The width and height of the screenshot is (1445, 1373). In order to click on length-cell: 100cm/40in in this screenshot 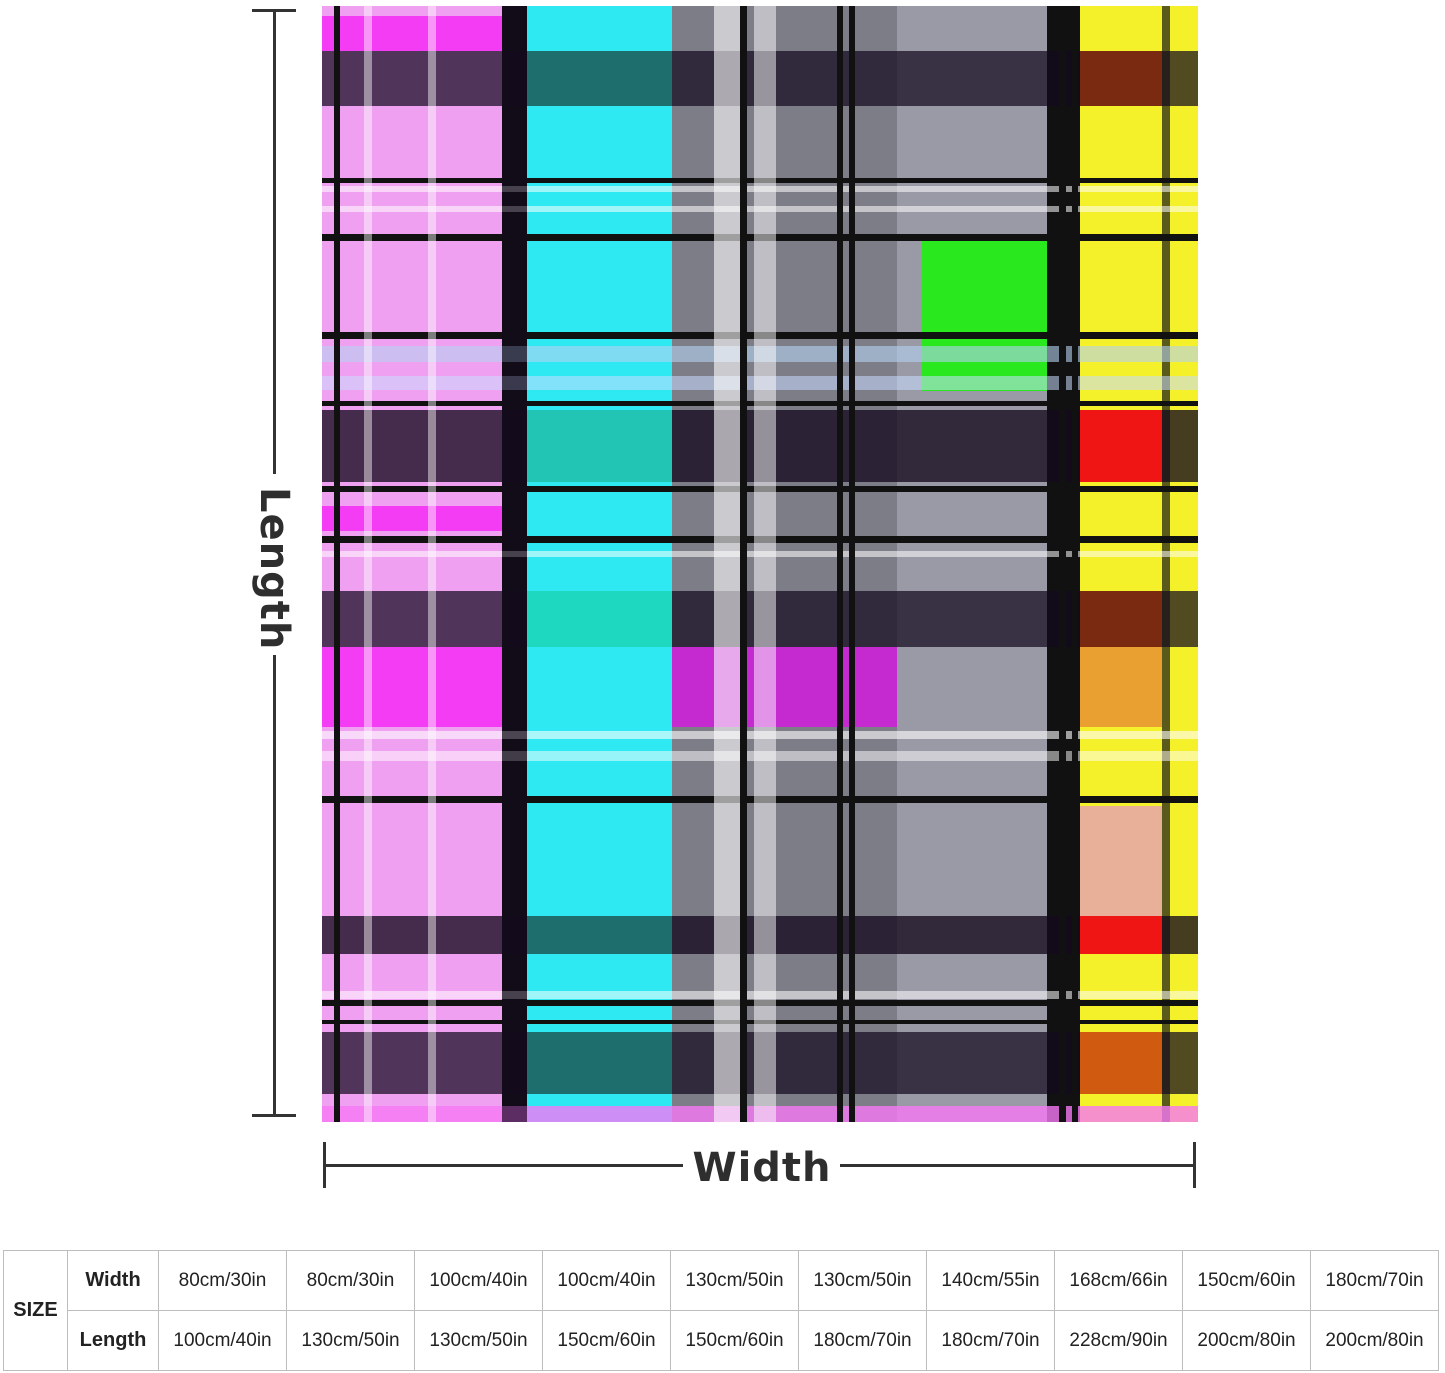, I will do `click(222, 1340)`.